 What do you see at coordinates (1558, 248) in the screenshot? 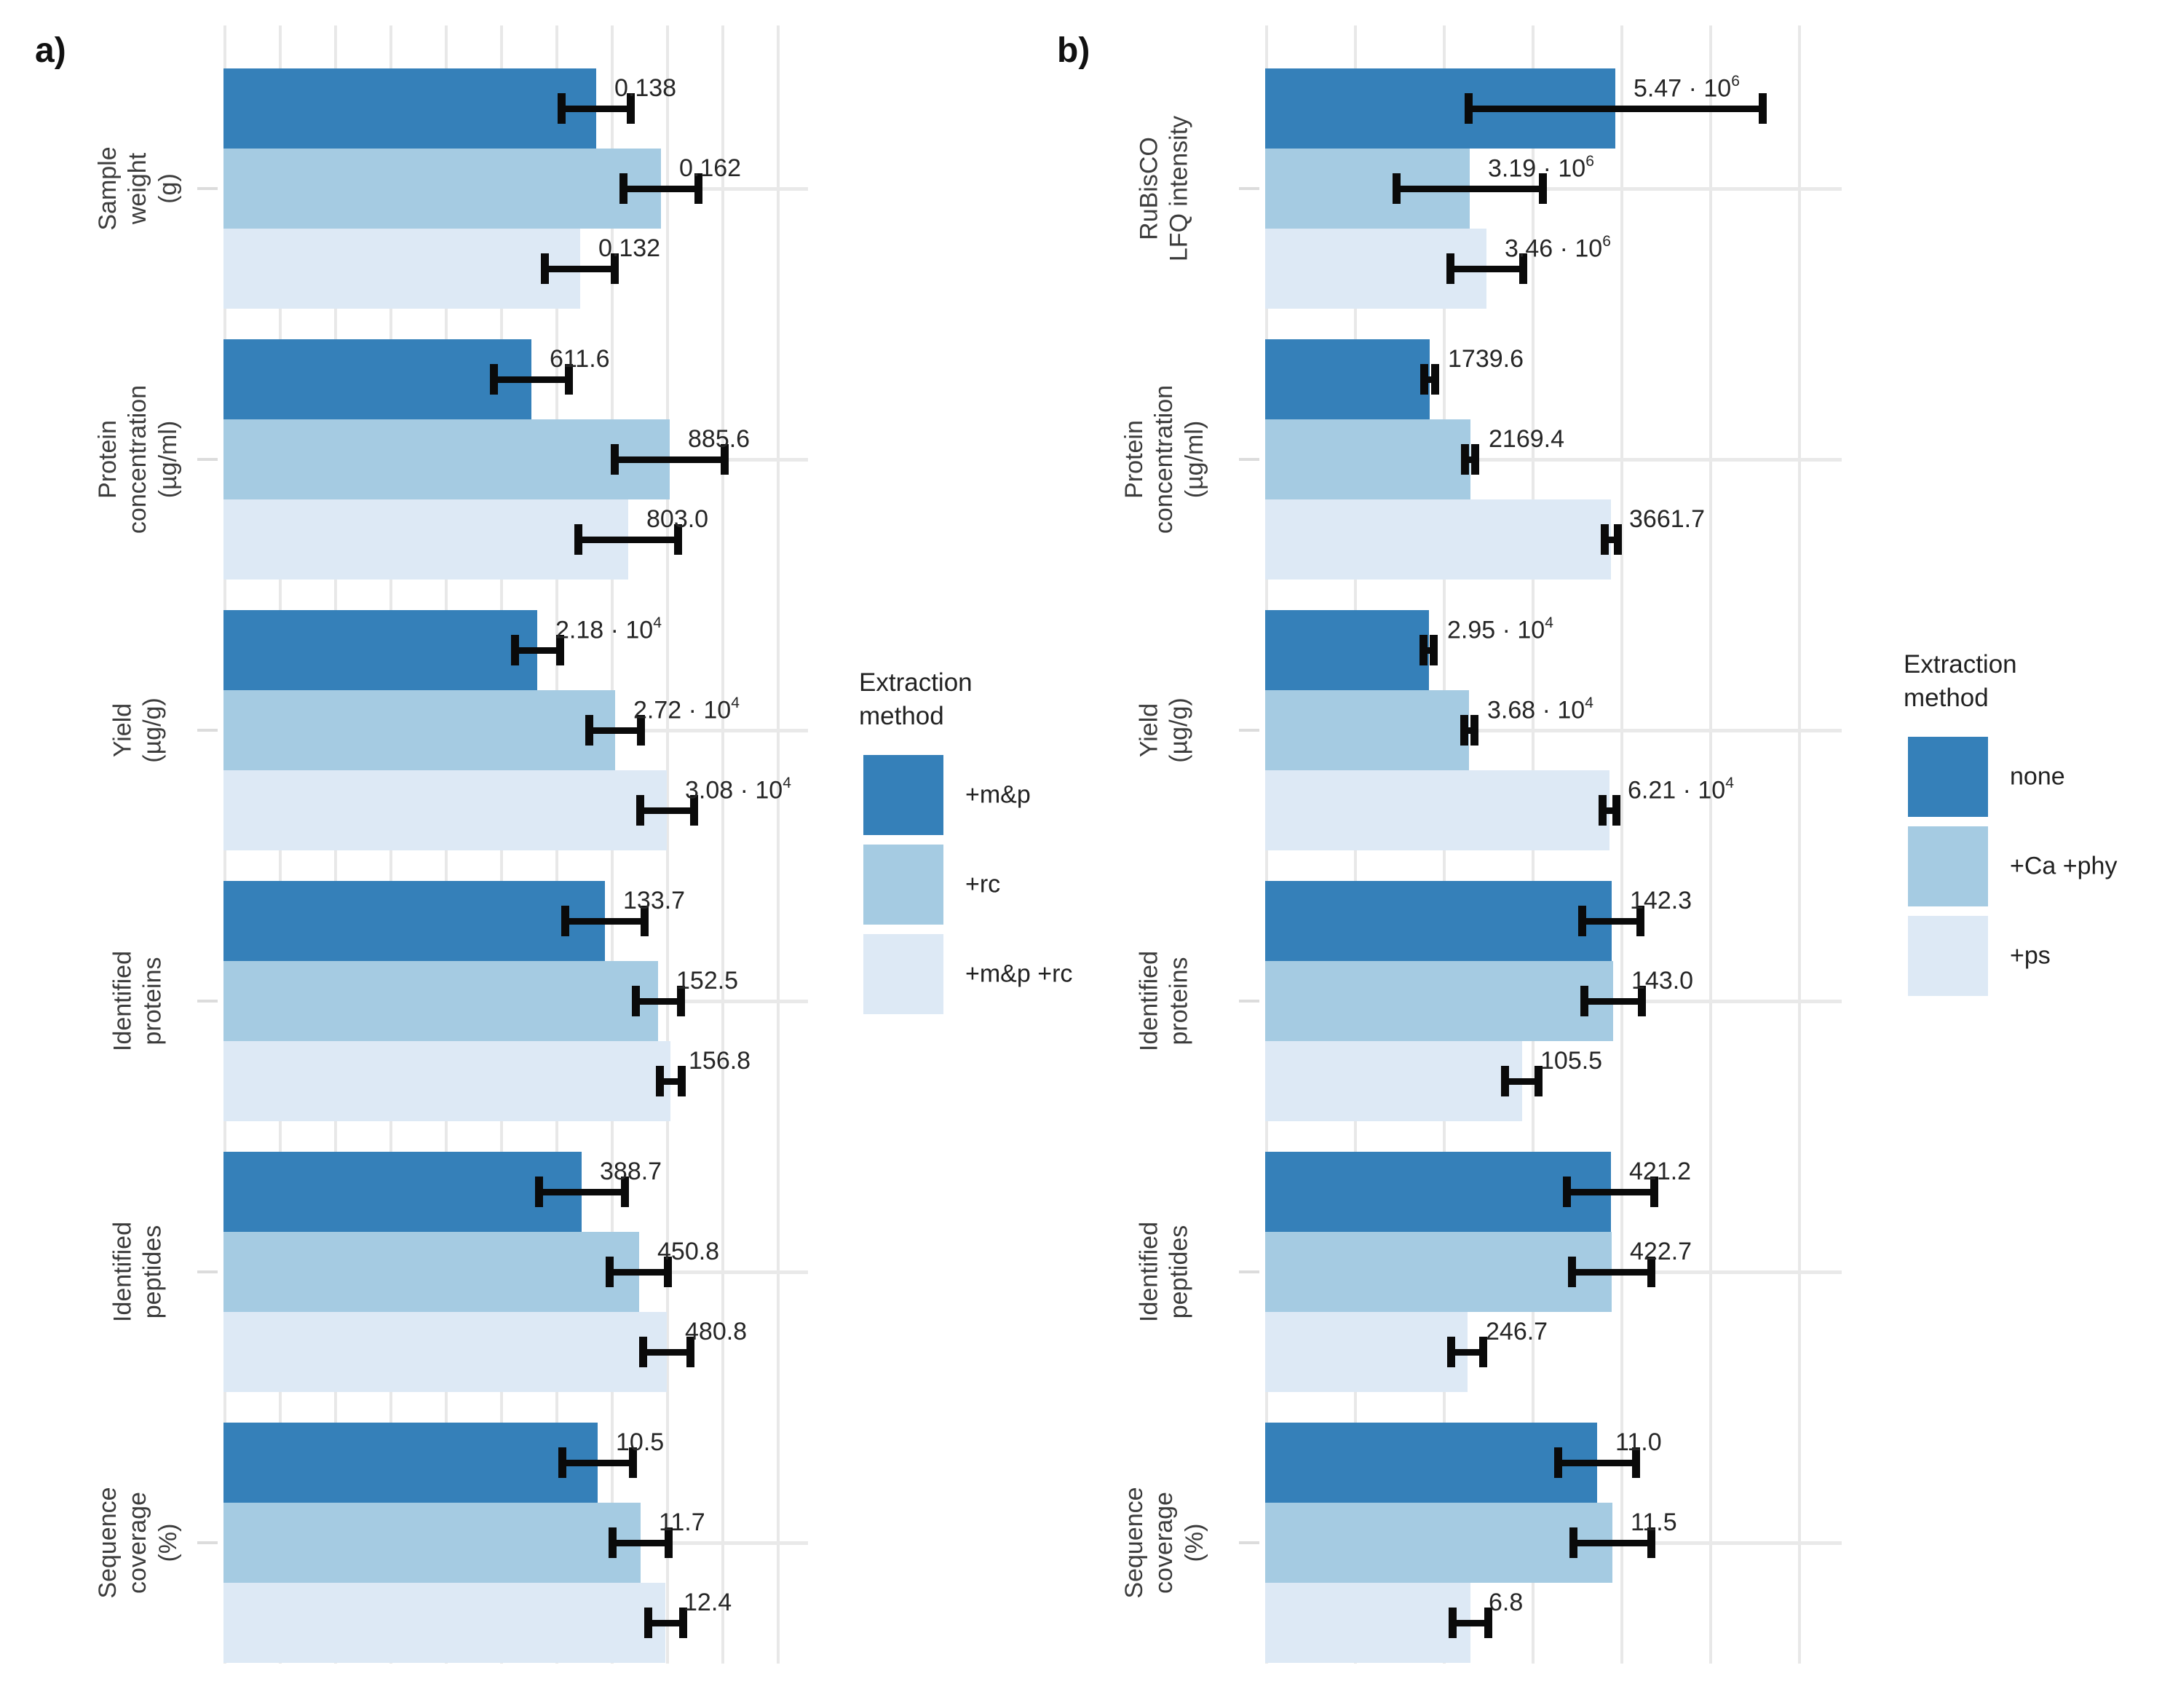
I see `value-label: 3.46 · 10⁶` at bounding box center [1558, 248].